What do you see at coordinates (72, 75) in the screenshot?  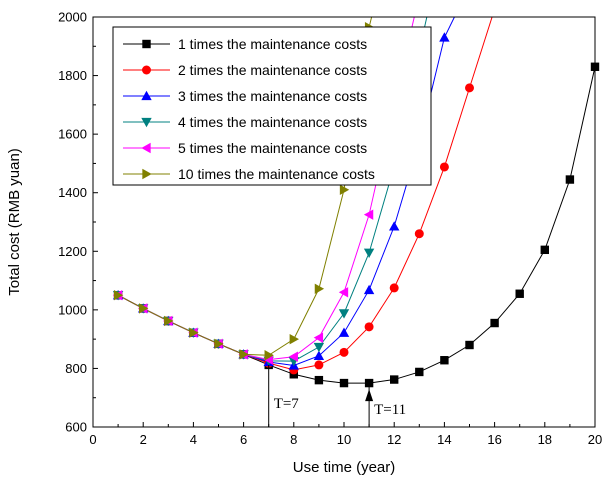 I see `y-tick-label: 1800` at bounding box center [72, 75].